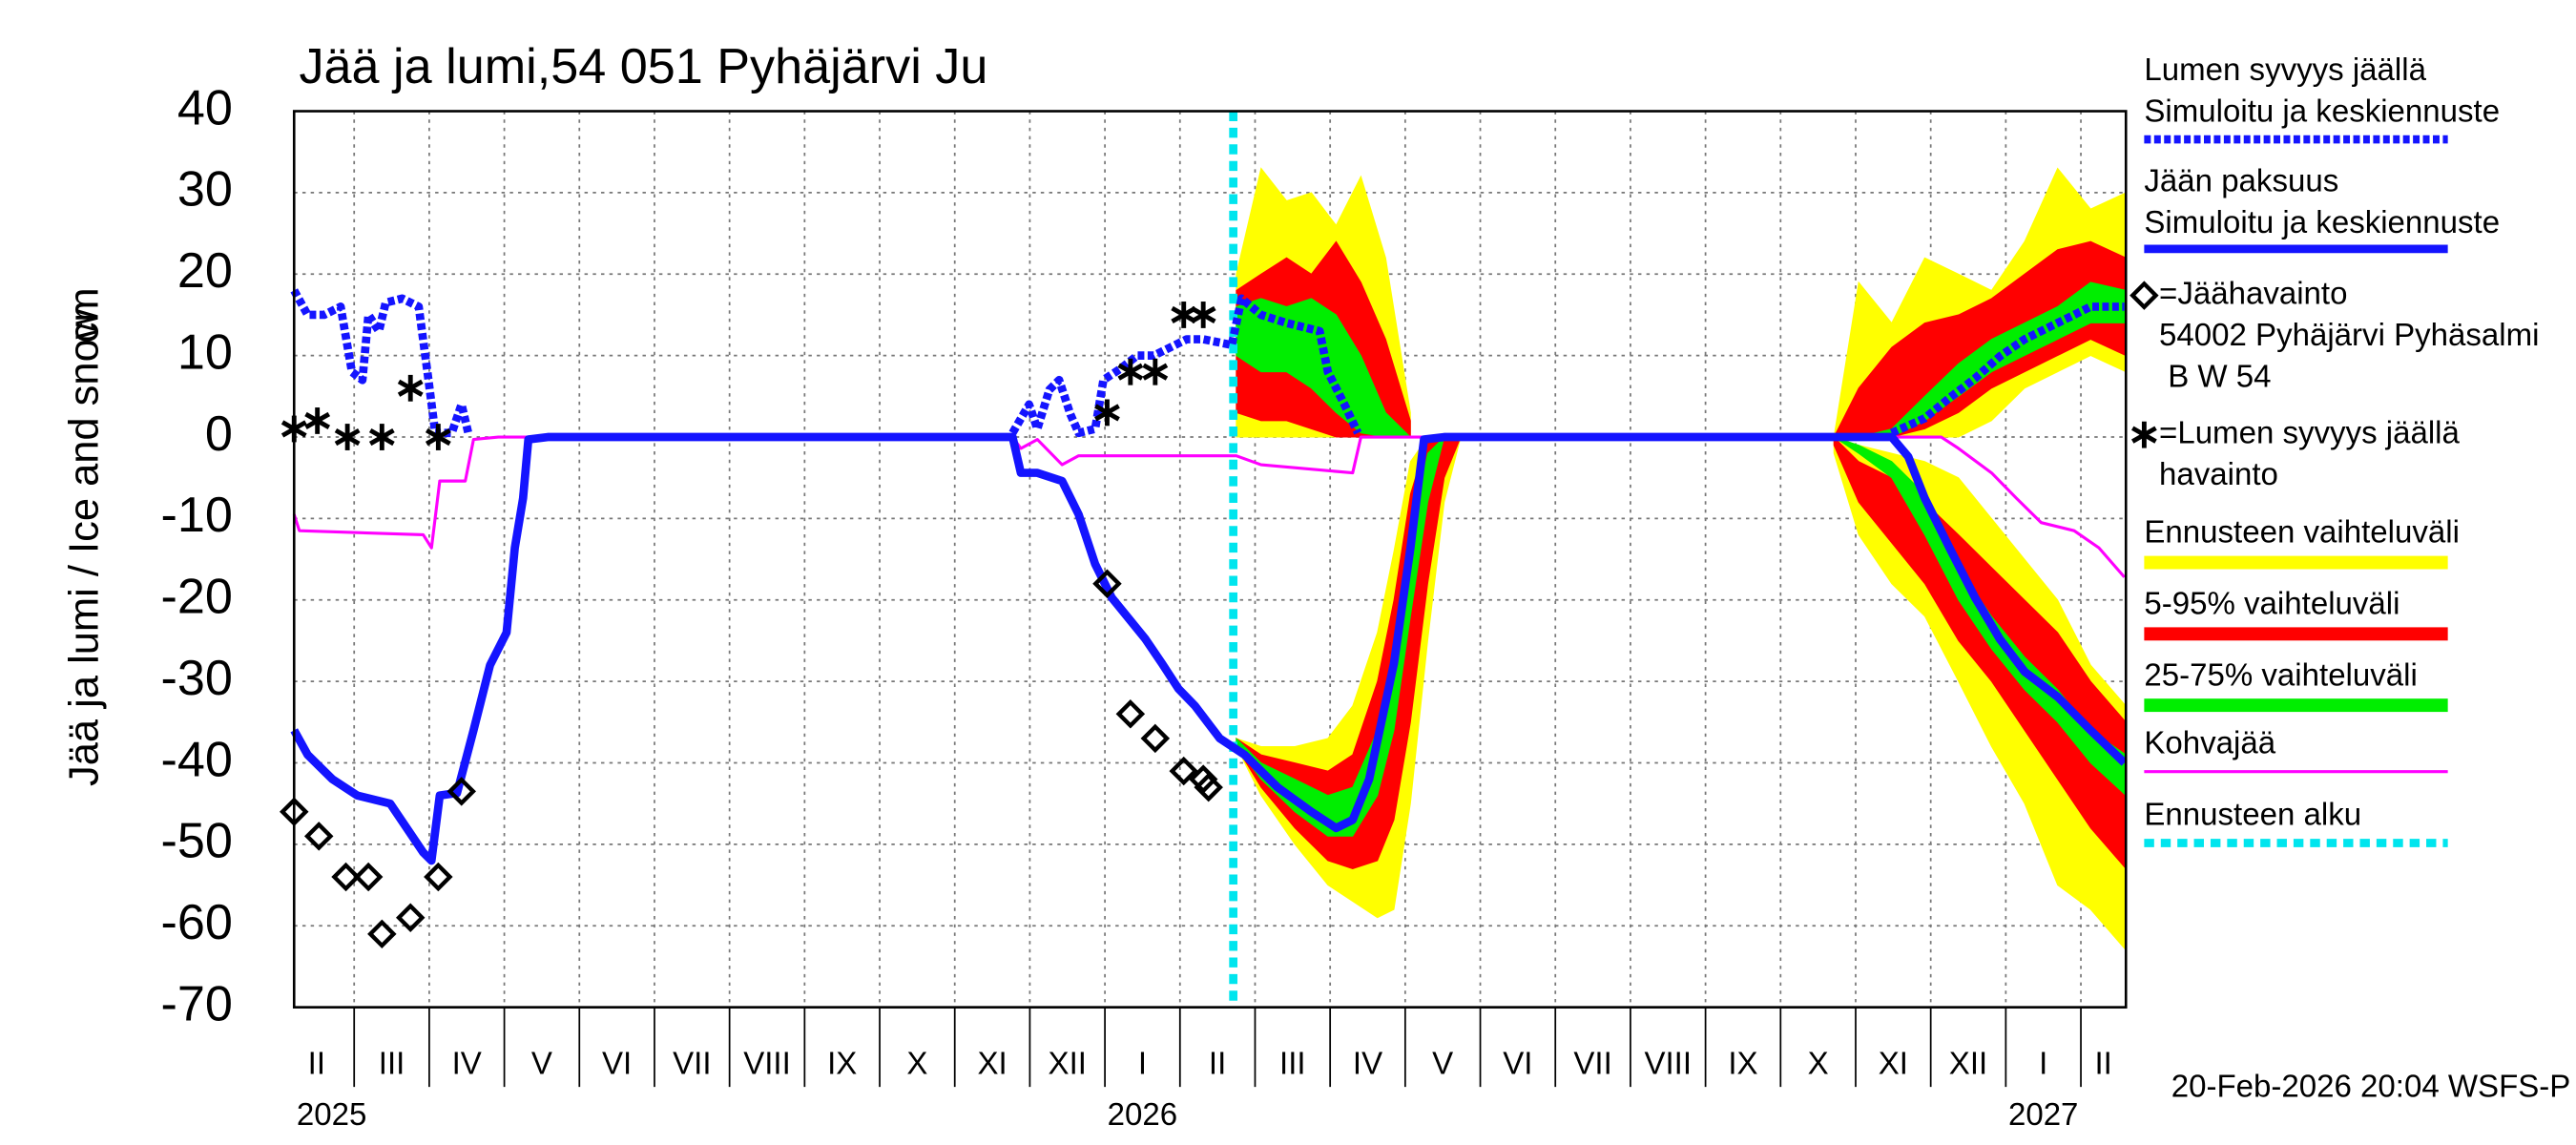 The image size is (2576, 1145). I want to click on legend-label: Kohvajää, so click(2209, 743).